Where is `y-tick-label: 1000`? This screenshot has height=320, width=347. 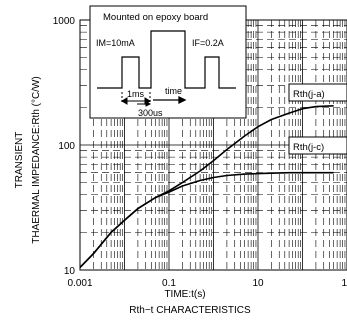
y-tick-label: 1000 is located at coordinates (64, 21).